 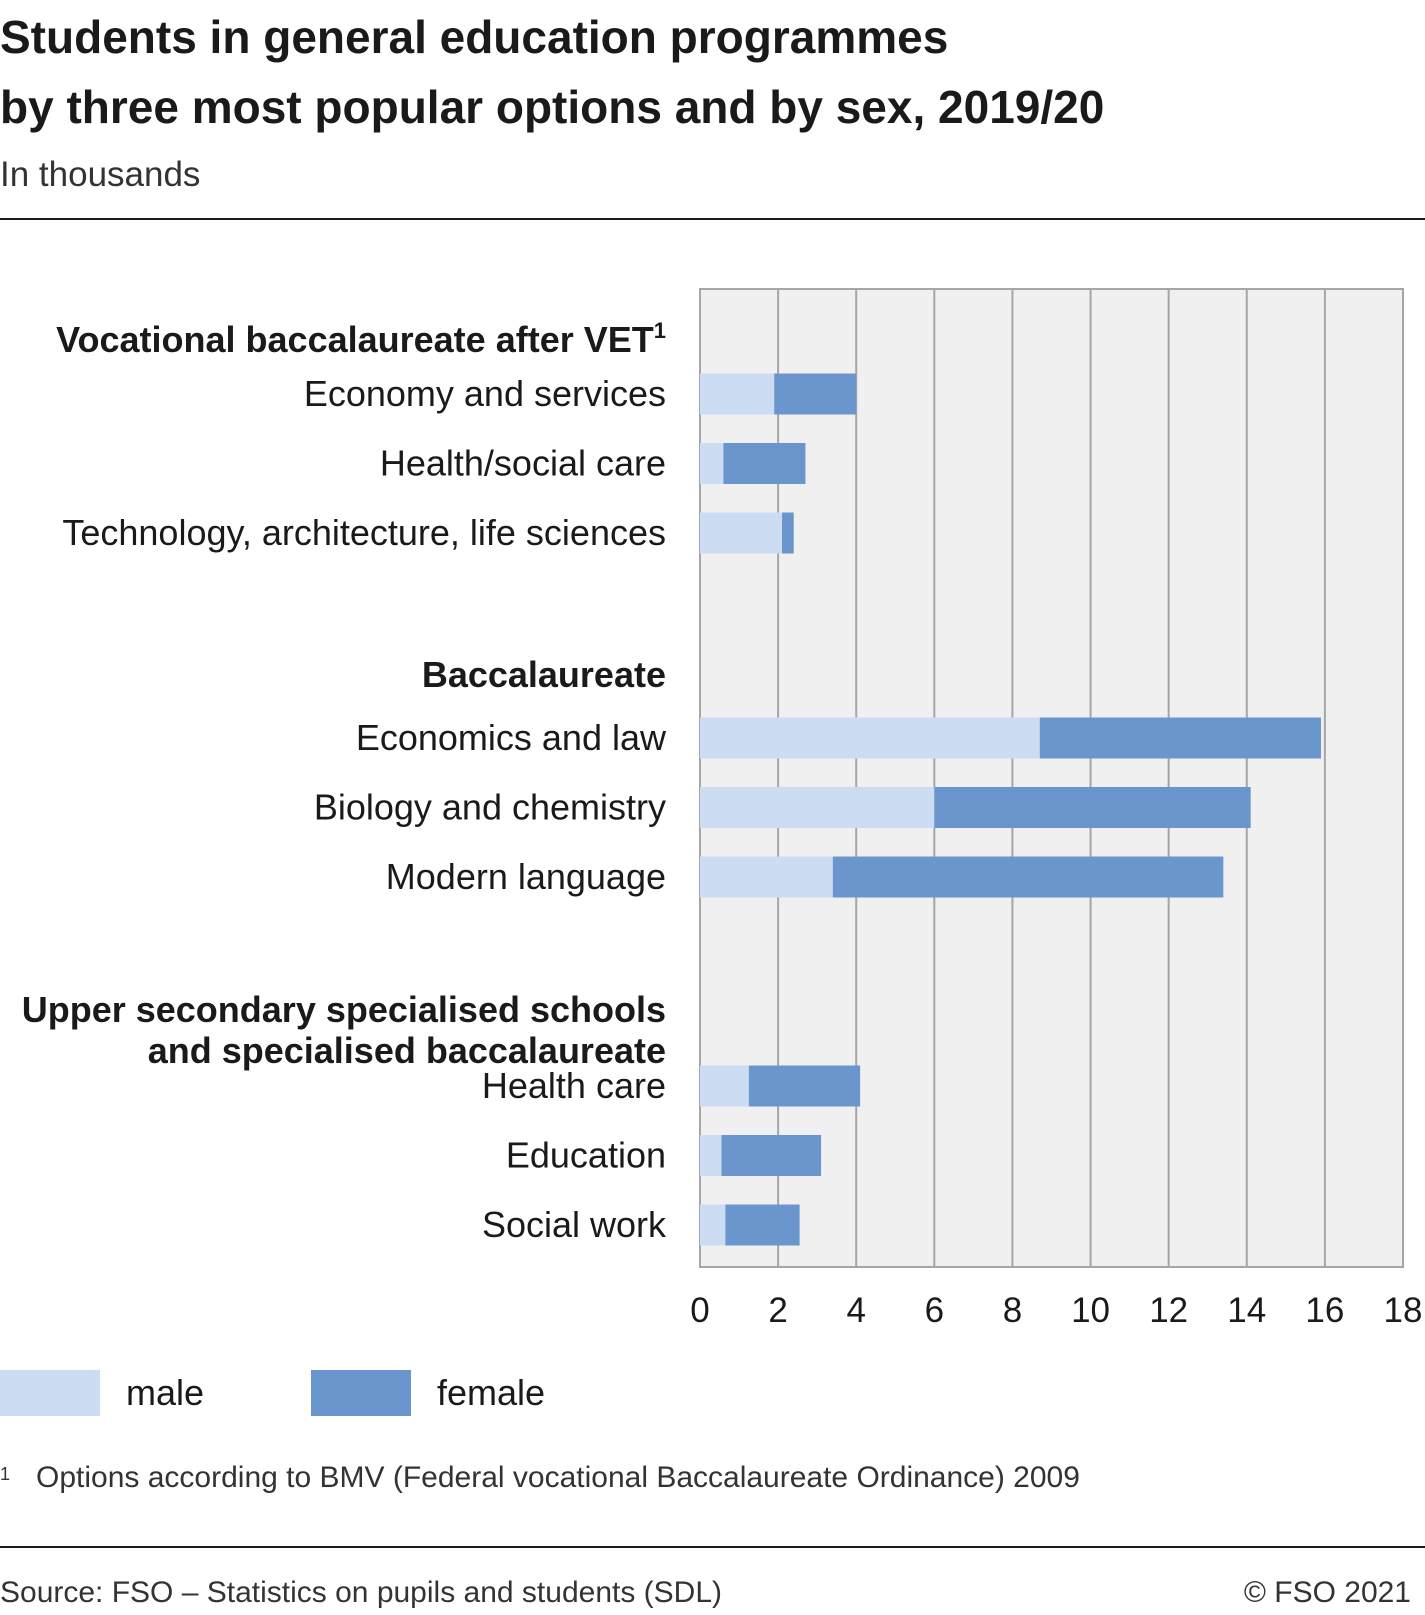 I want to click on group-label: Baccalaureate, so click(x=544, y=674).